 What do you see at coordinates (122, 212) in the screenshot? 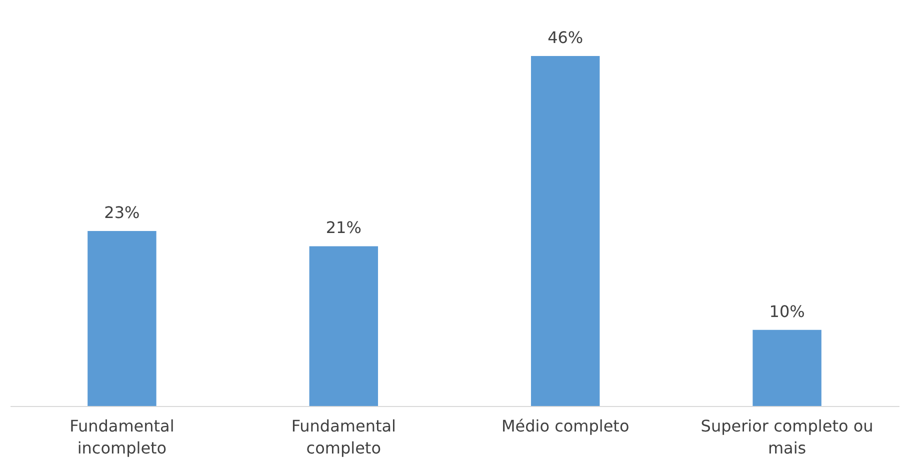
I see `data-label: 23%` at bounding box center [122, 212].